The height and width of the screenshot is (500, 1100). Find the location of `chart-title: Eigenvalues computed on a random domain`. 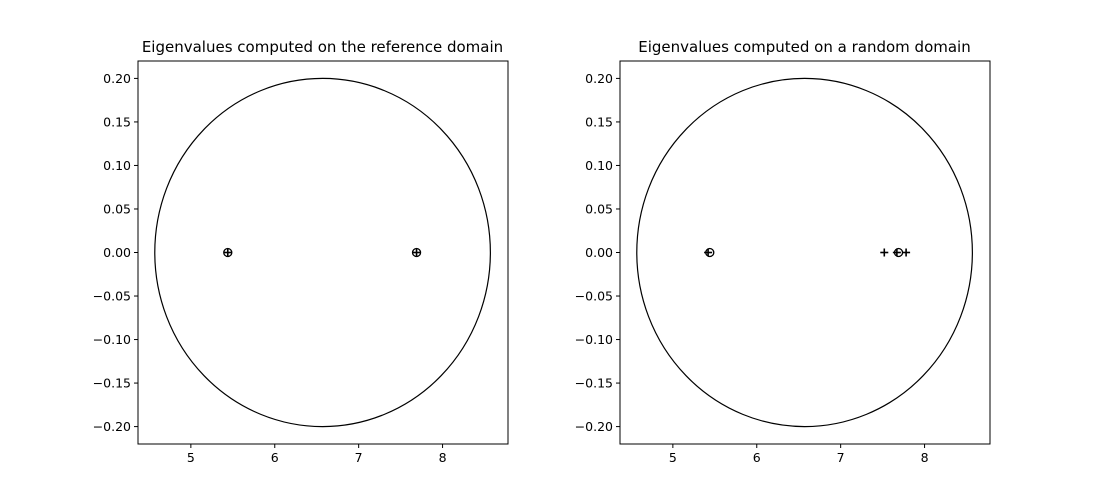

chart-title: Eigenvalues computed on a random domain is located at coordinates (804, 47).